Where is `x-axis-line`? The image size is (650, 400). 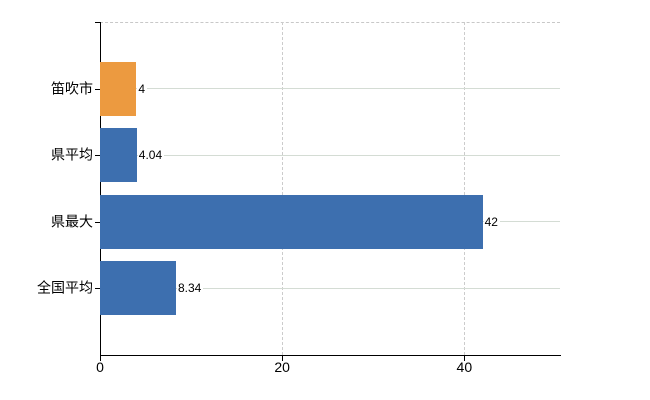
x-axis-line is located at coordinates (330, 355).